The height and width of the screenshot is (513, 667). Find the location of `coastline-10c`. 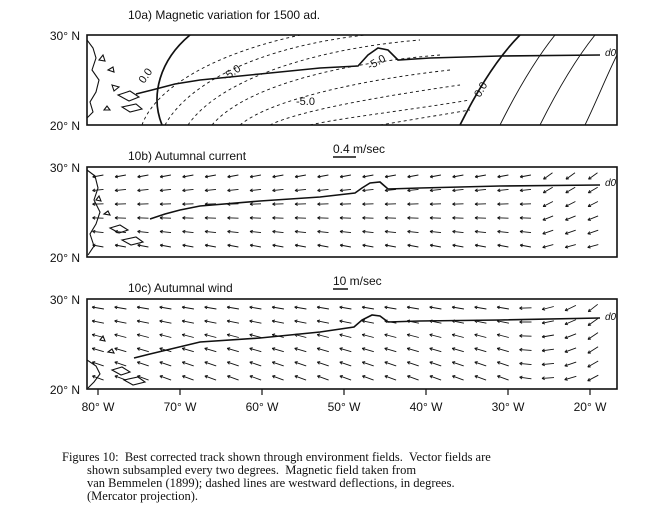

coastline-10c is located at coordinates (117, 361).